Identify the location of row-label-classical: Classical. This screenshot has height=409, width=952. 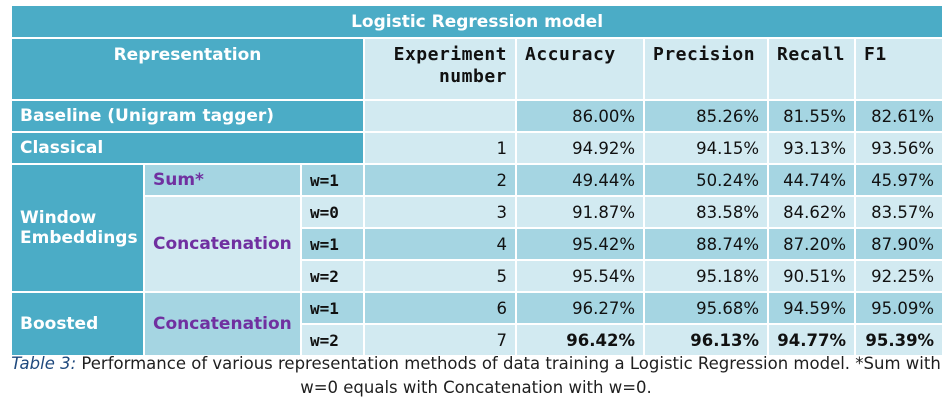
(187, 148).